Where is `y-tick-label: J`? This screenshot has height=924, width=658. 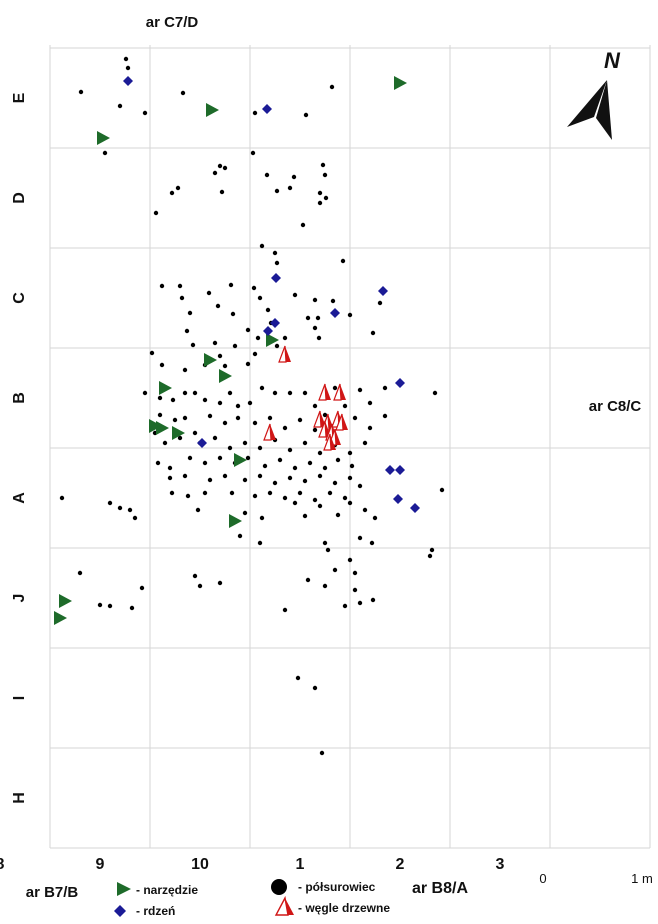 y-tick-label: J is located at coordinates (19, 598).